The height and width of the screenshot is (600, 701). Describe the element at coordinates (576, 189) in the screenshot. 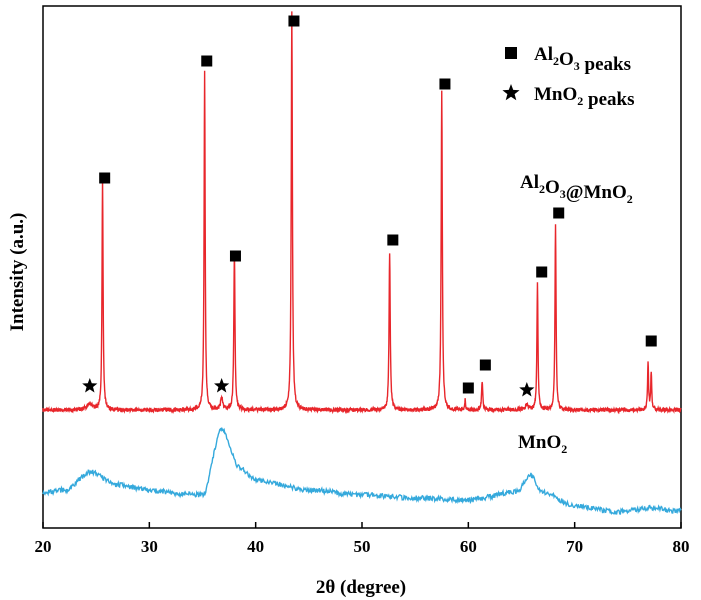

I see `series-label-al2o3-mno2: Al2O3@MnO2` at that location.